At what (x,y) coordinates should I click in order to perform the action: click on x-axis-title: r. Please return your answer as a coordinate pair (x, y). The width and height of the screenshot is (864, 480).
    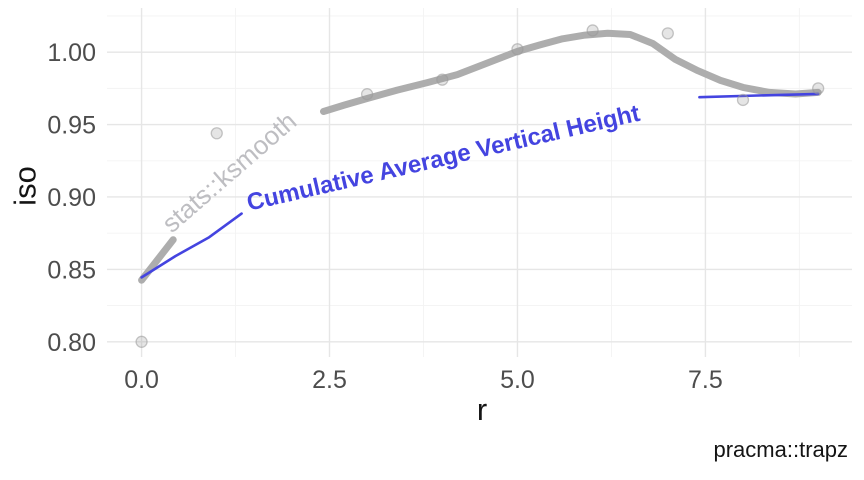
    Looking at the image, I should click on (482, 409).